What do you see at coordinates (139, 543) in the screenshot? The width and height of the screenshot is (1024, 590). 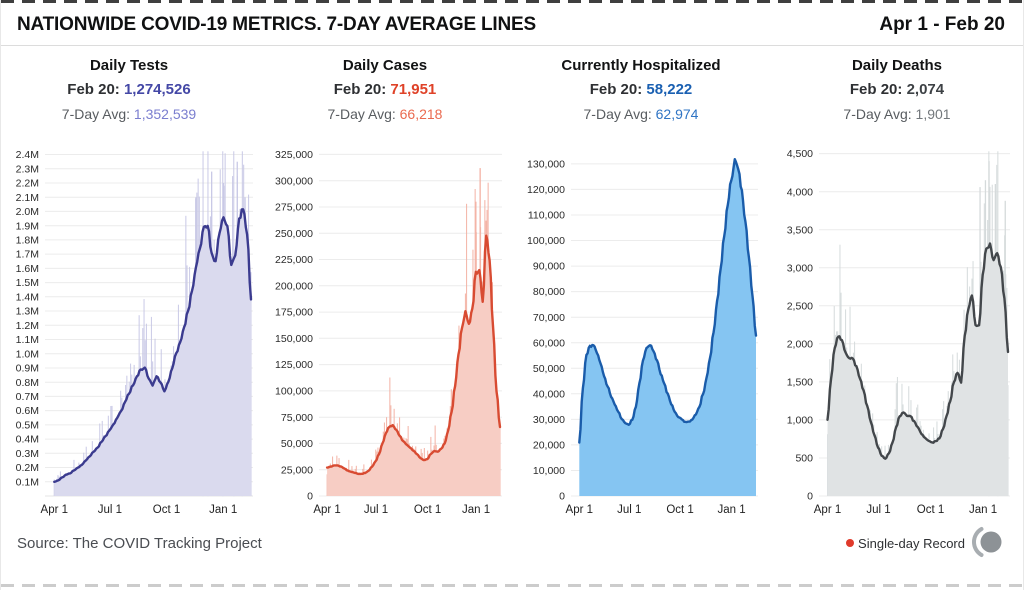 I see `source-text: Source: The COVID Tracking Project` at bounding box center [139, 543].